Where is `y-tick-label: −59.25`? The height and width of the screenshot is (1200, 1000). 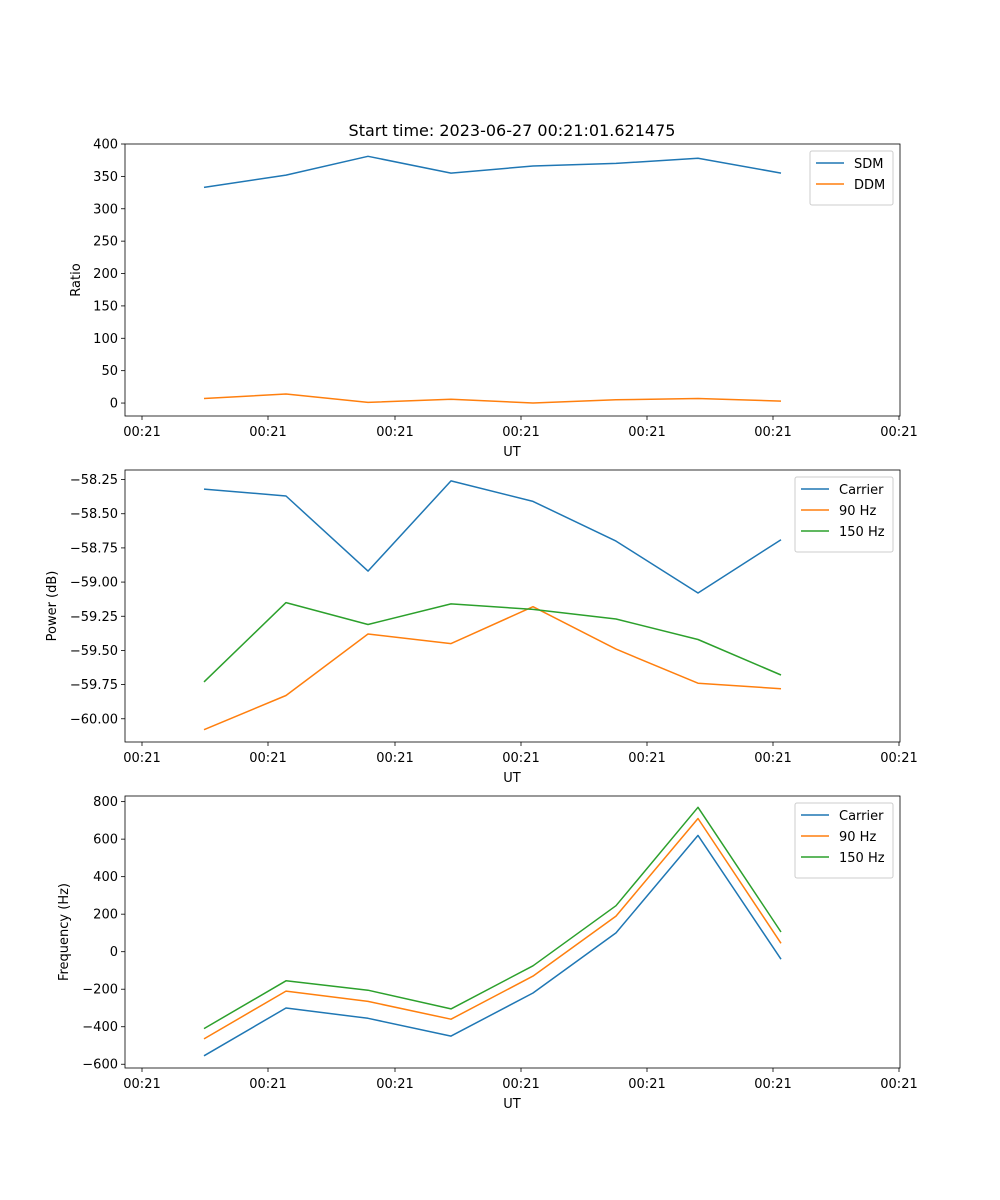 y-tick-label: −59.25 is located at coordinates (94, 617).